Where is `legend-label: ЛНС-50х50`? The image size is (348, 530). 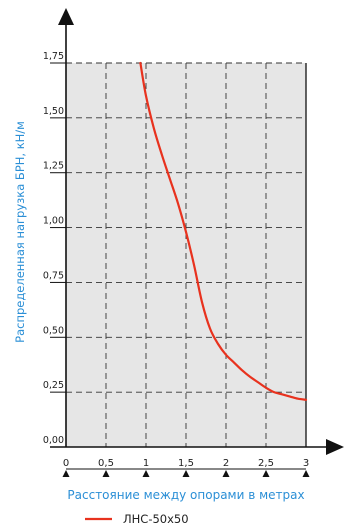 legend-label: ЛНС-50х50 is located at coordinates (156, 519).